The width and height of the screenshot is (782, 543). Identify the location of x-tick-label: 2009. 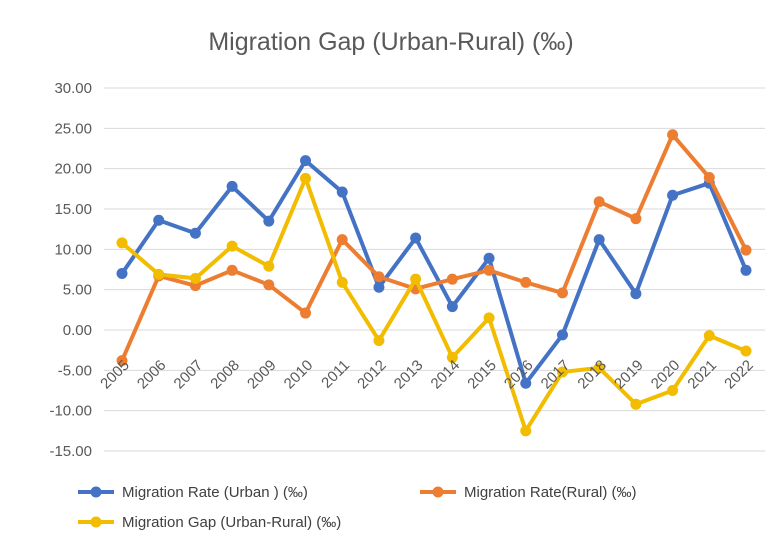
(262, 375).